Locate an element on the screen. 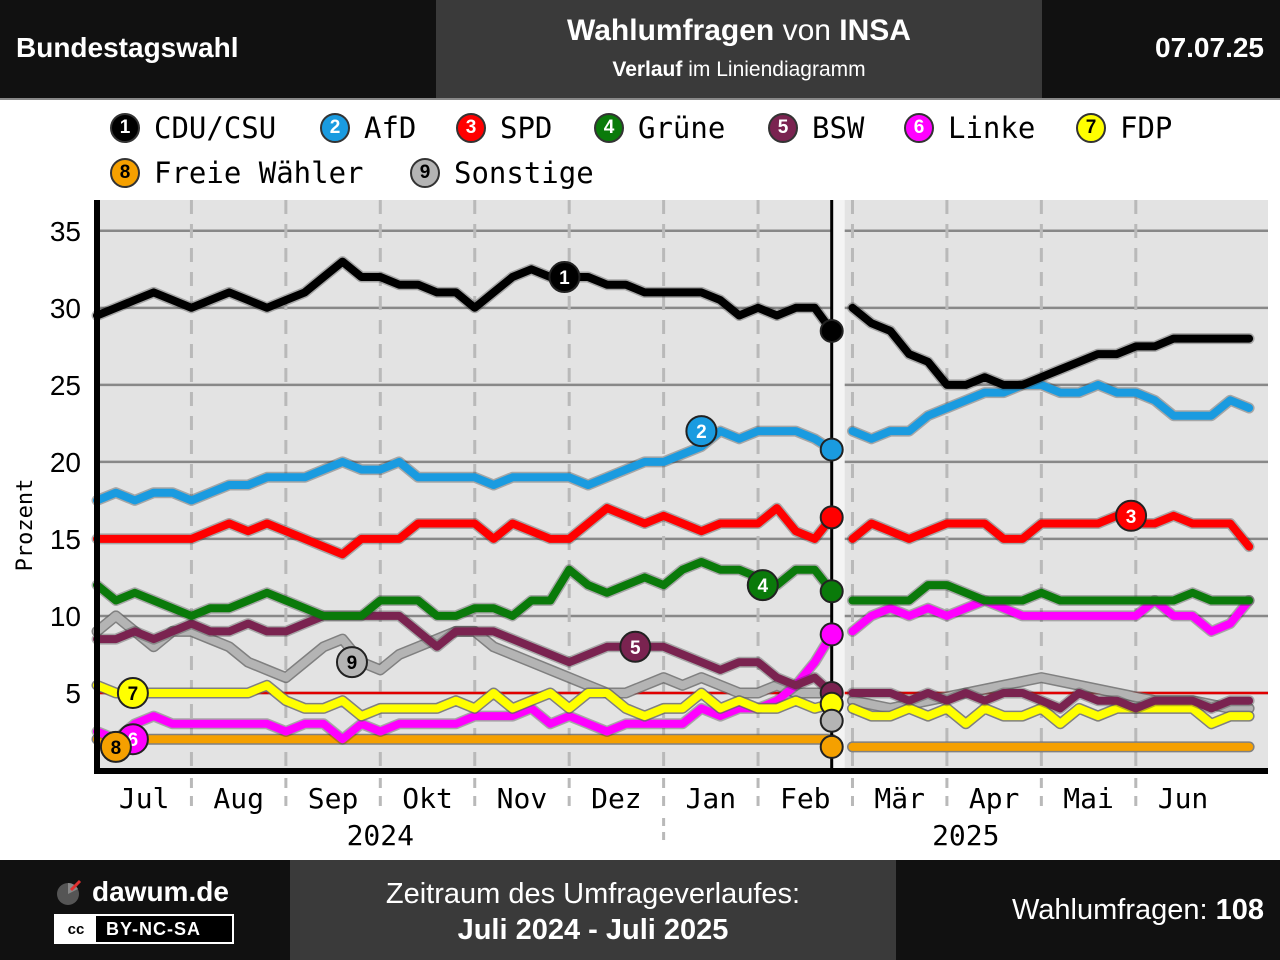  legend-item-2: 2 AfD is located at coordinates (368, 128).